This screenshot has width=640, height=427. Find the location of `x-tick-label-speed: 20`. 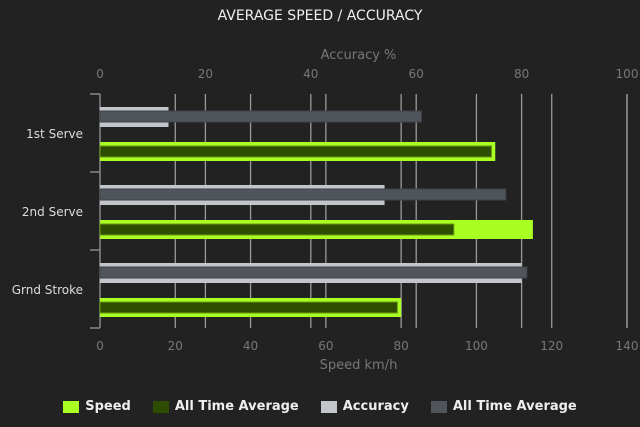

x-tick-label-speed: 20 is located at coordinates (175, 346).